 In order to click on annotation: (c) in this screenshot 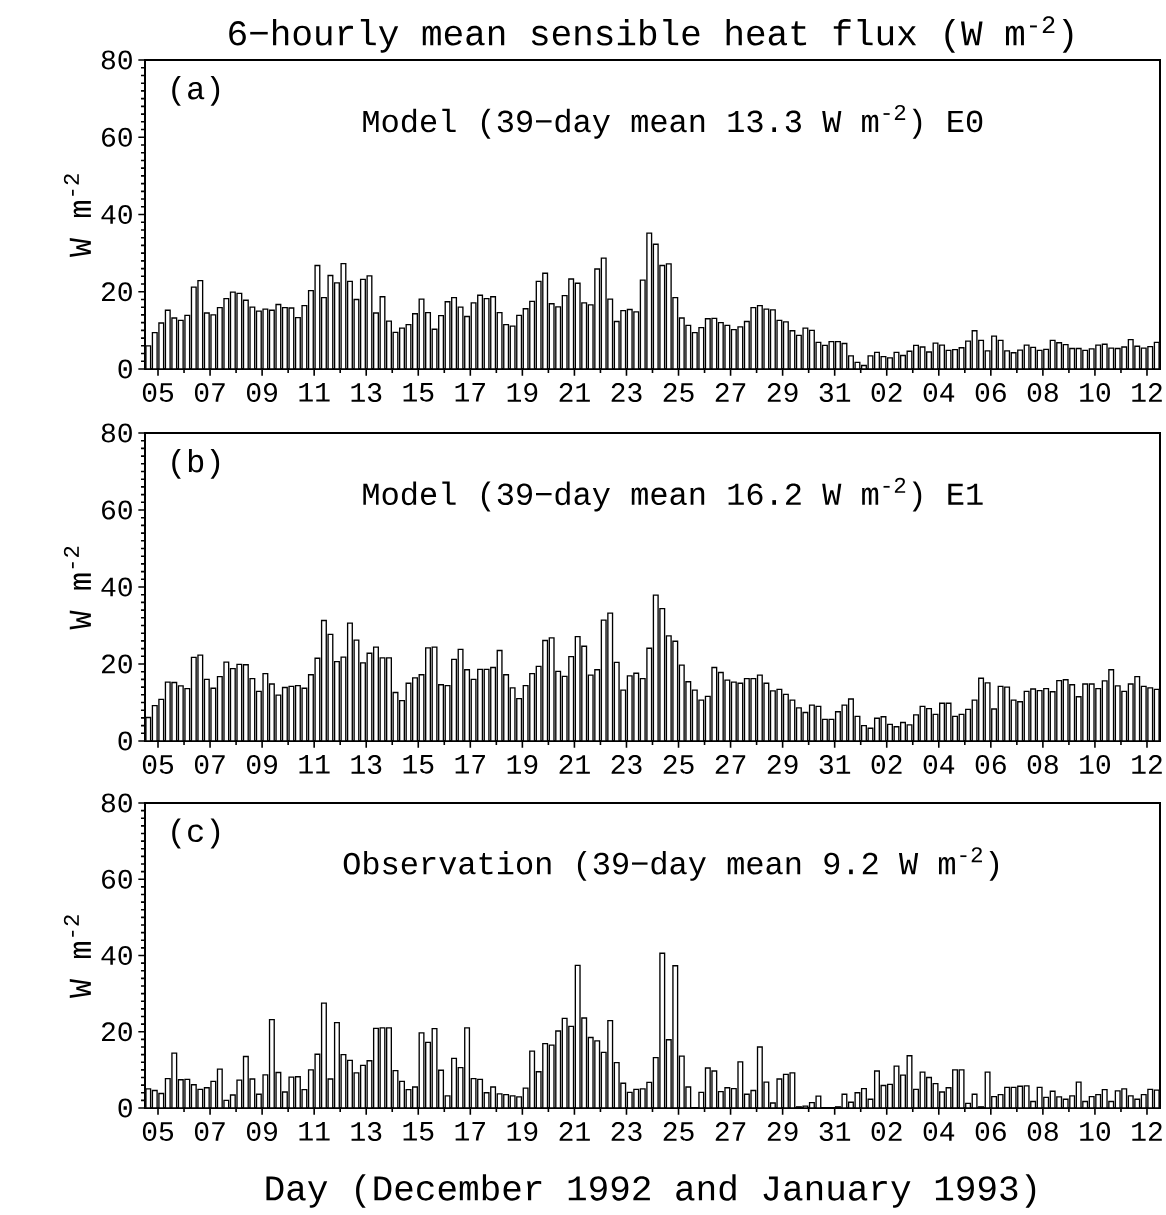, I will do `click(196, 833)`.